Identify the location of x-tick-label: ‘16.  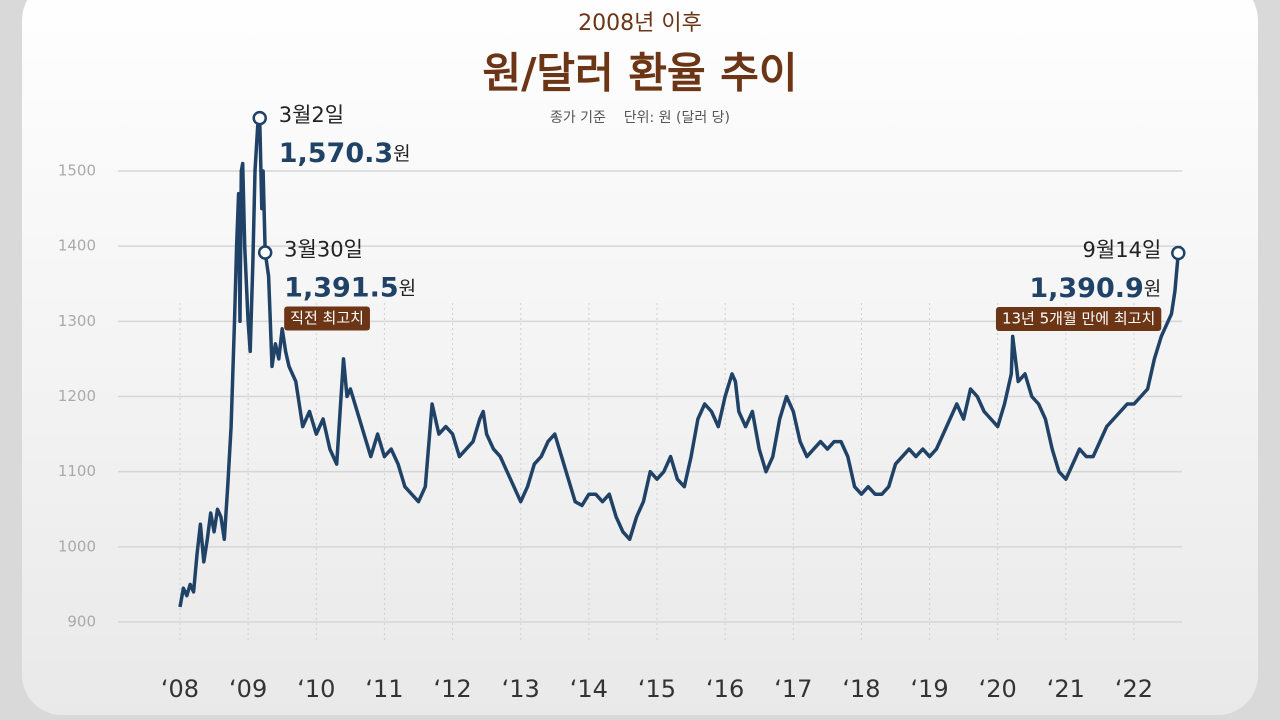
(725, 689).